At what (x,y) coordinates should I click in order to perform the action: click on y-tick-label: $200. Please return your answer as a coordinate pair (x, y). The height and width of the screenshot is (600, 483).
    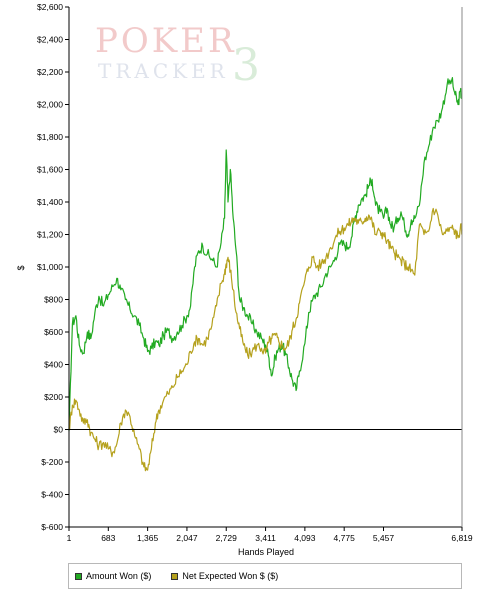
    Looking at the image, I should click on (53, 397).